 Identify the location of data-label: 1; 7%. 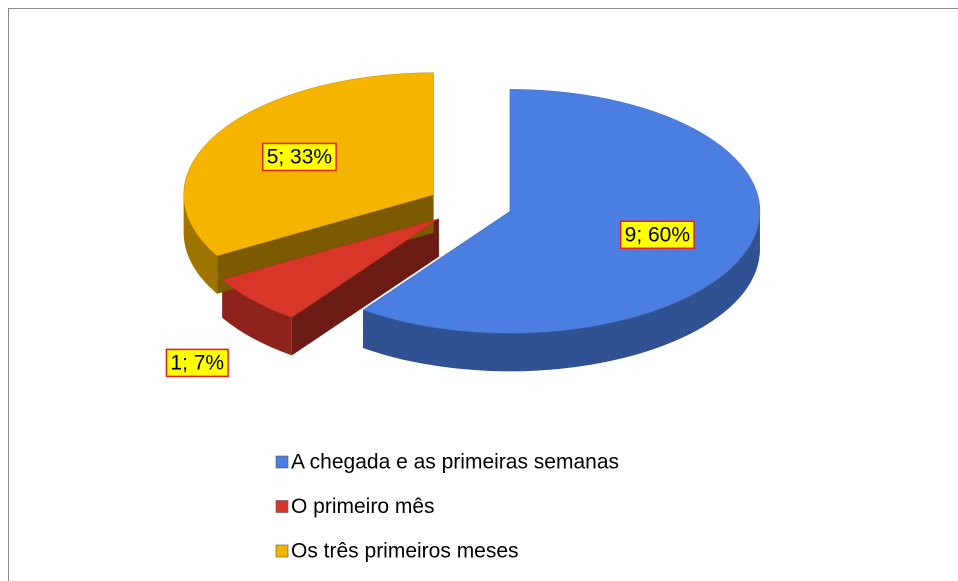
(197, 362).